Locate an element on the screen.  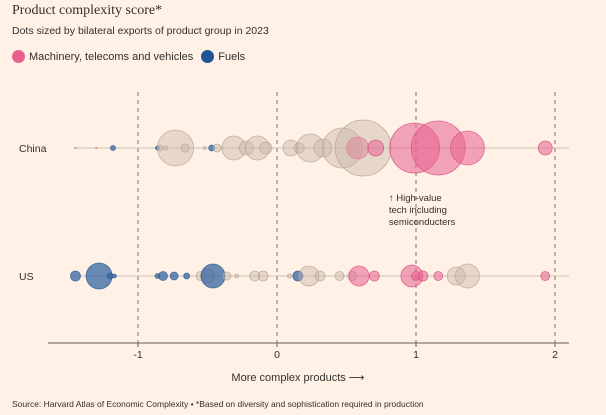
x-tick-label-2: 1 is located at coordinates (416, 355).